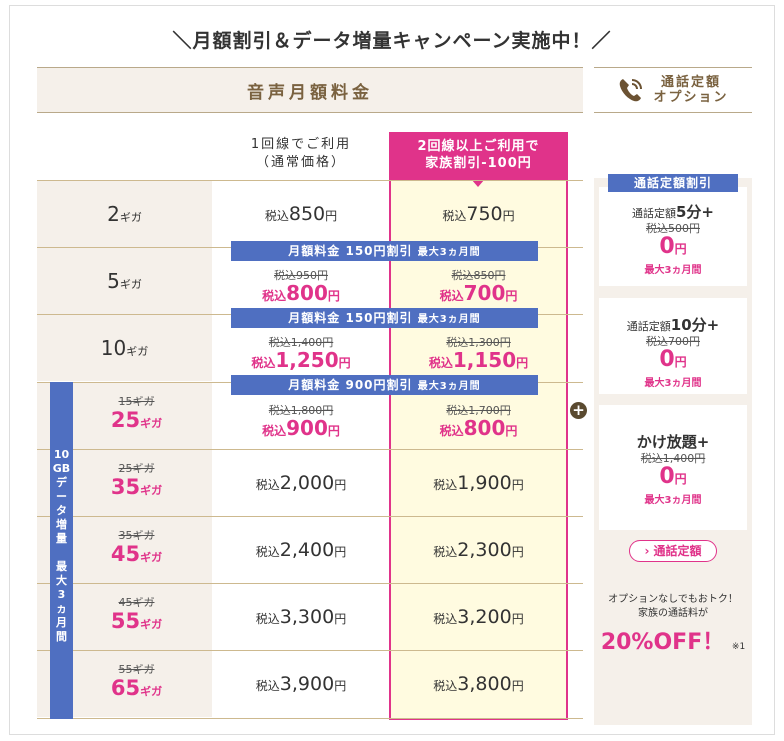  I want to click on family-price: 税込700円, so click(478, 293).